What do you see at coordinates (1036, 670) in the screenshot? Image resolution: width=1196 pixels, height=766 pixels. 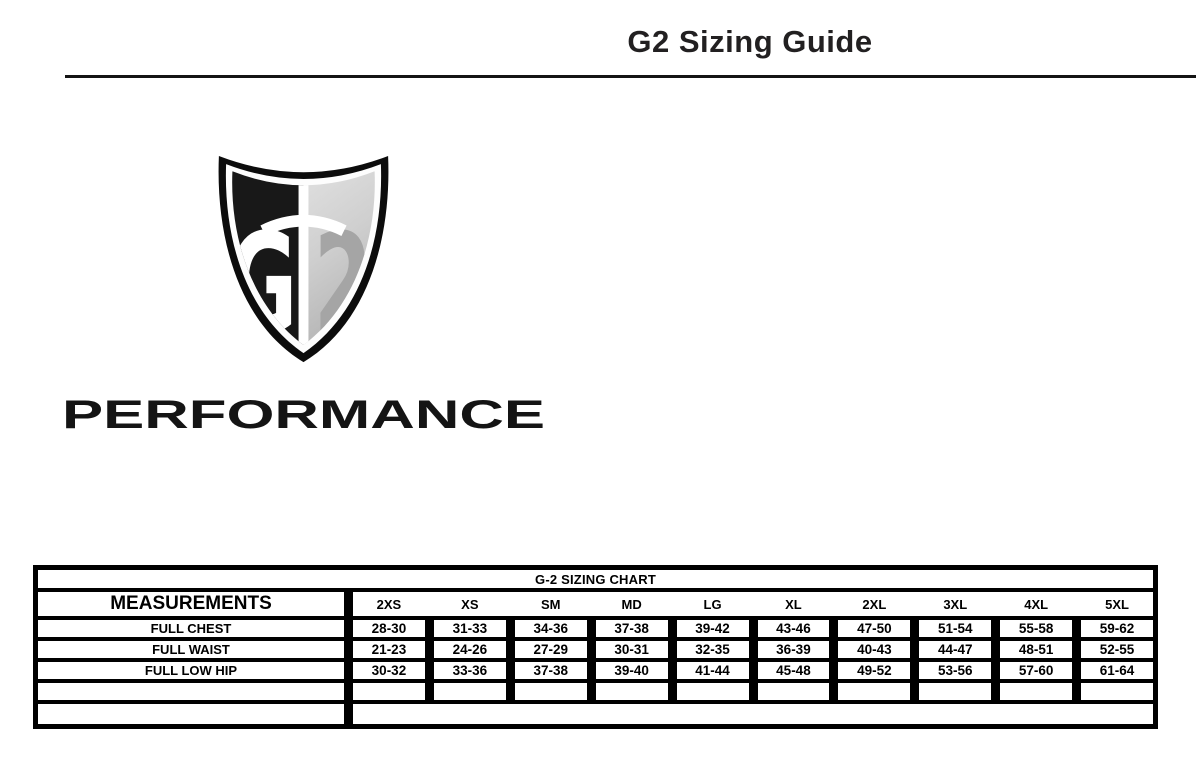 I see `full-low-hip-4xl: 57-60` at bounding box center [1036, 670].